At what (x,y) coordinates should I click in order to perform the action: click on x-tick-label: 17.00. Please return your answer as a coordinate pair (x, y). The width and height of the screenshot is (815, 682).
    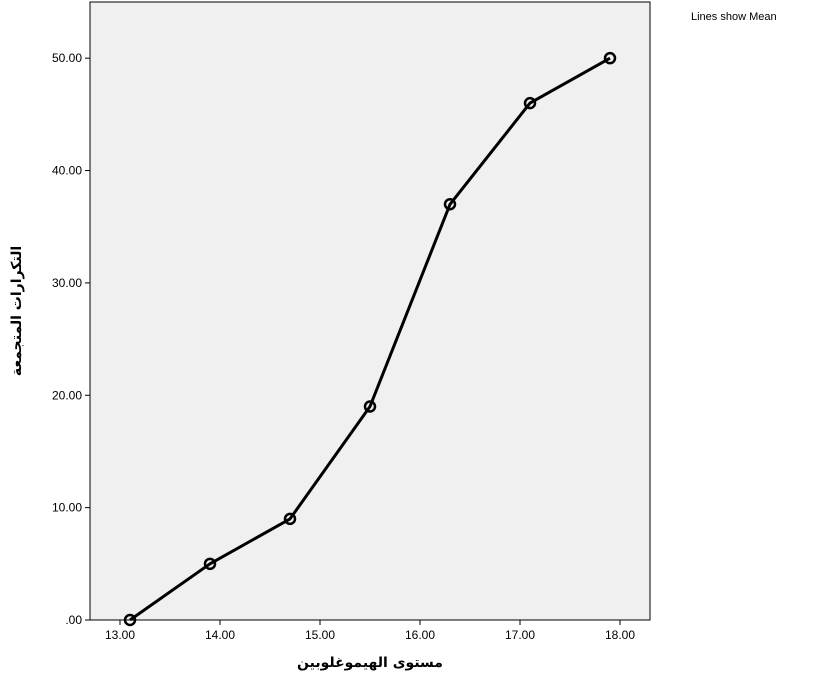
    Looking at the image, I should click on (520, 635).